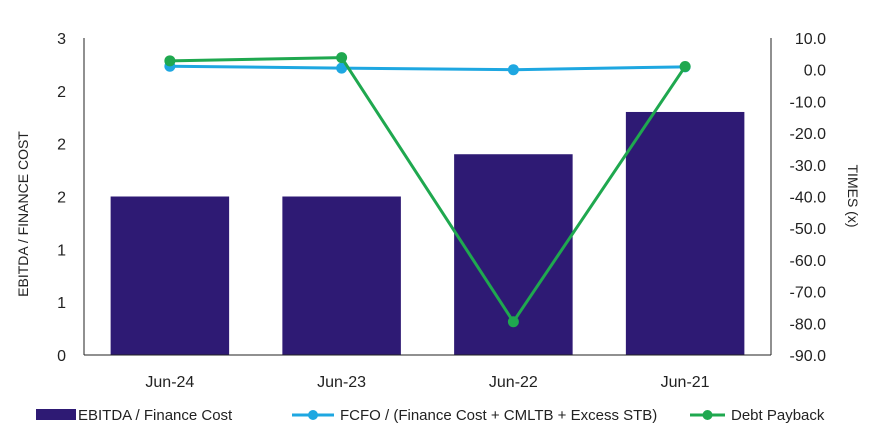 This screenshot has height=442, width=871. What do you see at coordinates (808, 261) in the screenshot?
I see `right-tick-label: -60.0` at bounding box center [808, 261].